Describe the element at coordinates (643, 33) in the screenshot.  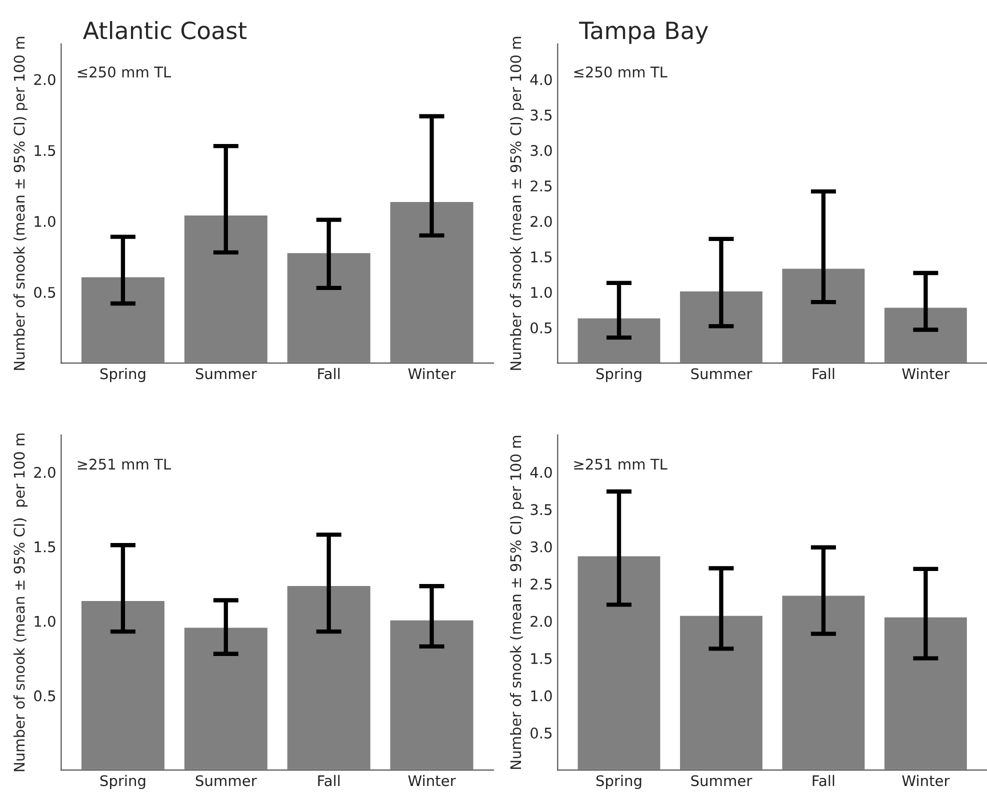
I see `chart-title: Tampa Bay` at that location.